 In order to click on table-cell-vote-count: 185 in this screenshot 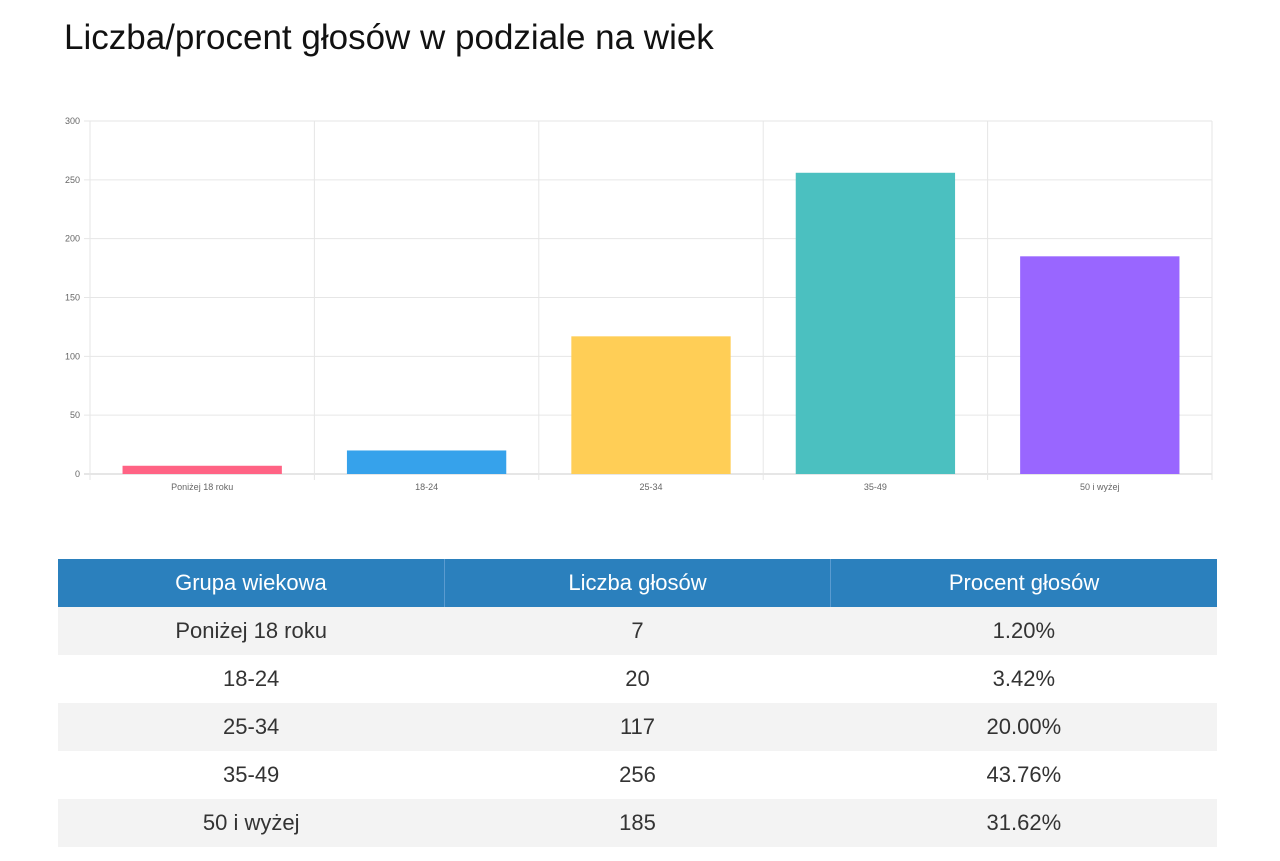, I will do `click(637, 823)`.